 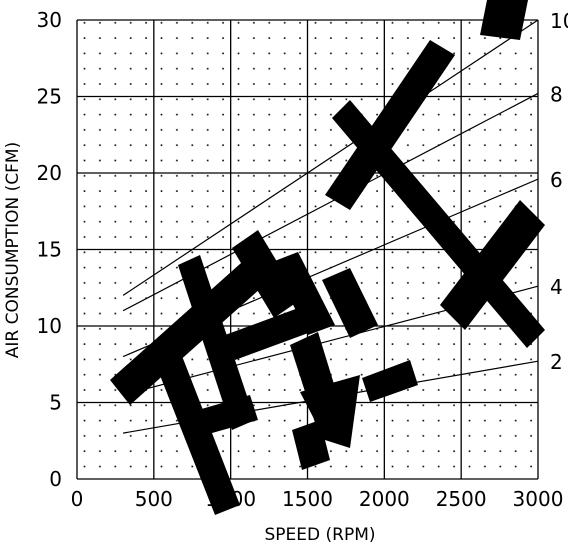 What do you see at coordinates (77, 499) in the screenshot?
I see `x-tick-label: 0` at bounding box center [77, 499].